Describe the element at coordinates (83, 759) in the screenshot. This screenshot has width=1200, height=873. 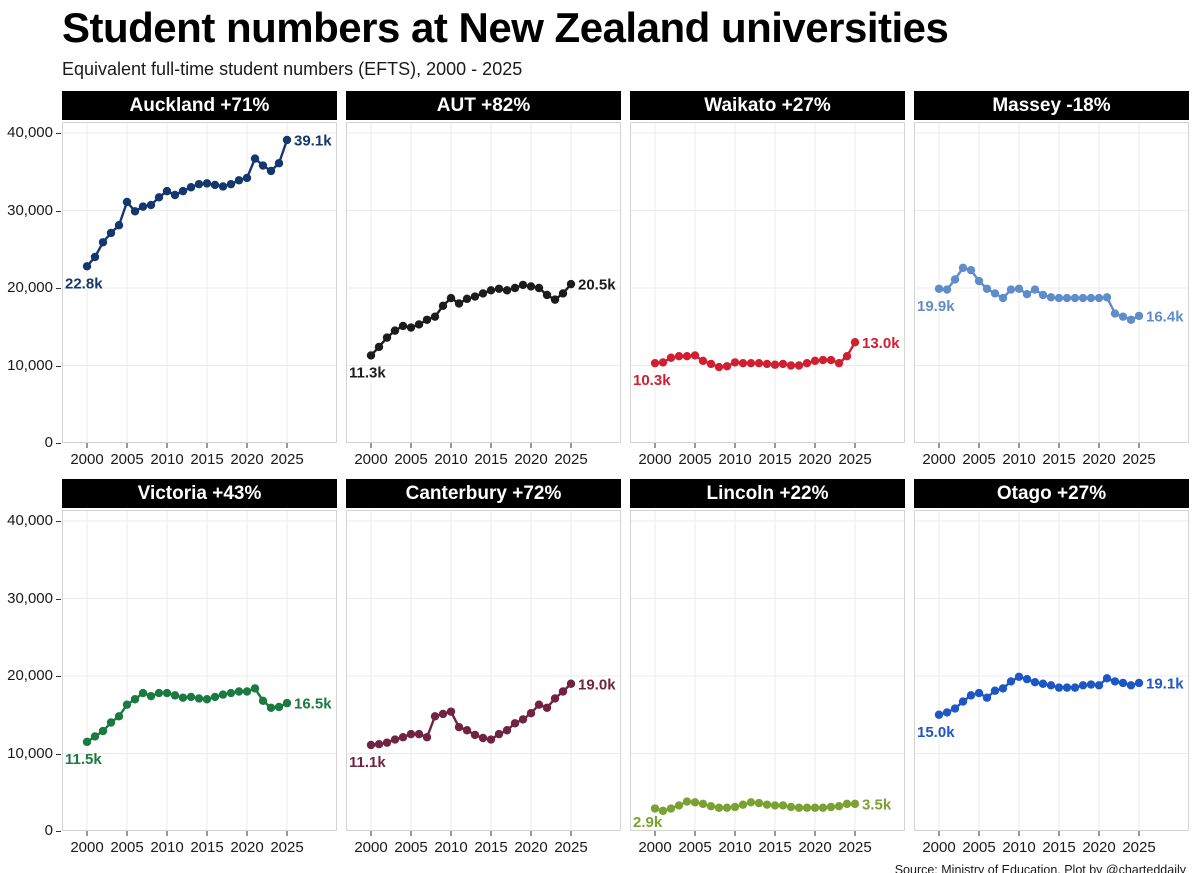
I see `start-value-label: 11.5k` at that location.